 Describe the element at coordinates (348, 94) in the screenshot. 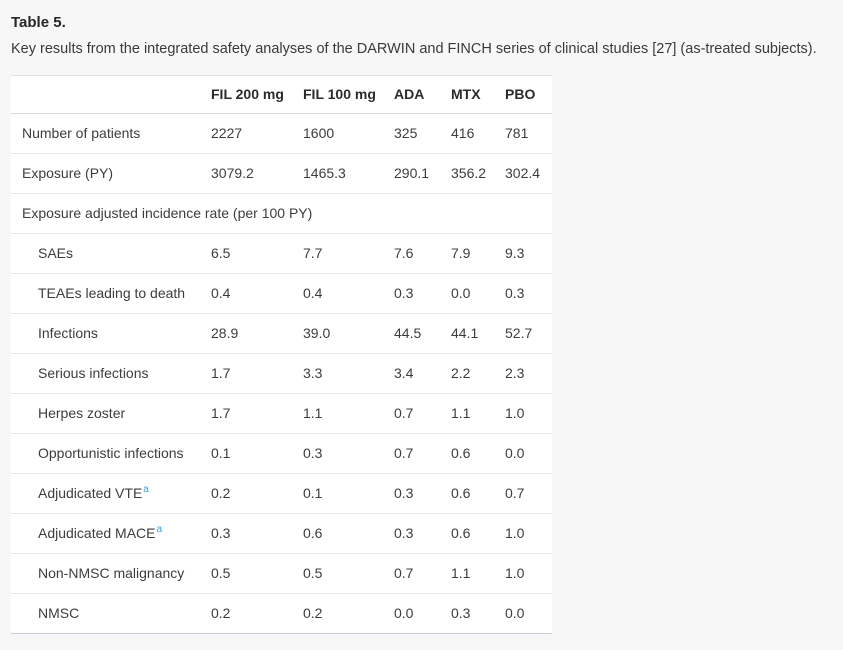

I see `column-header-fil100: FIL 100 mg` at that location.